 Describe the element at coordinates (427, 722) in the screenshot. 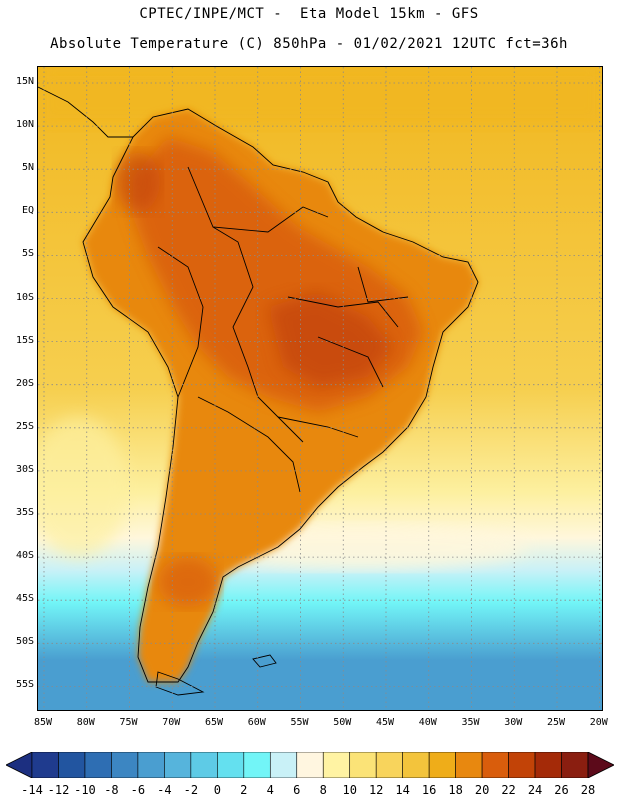

I see `longitude-label: 40W` at that location.